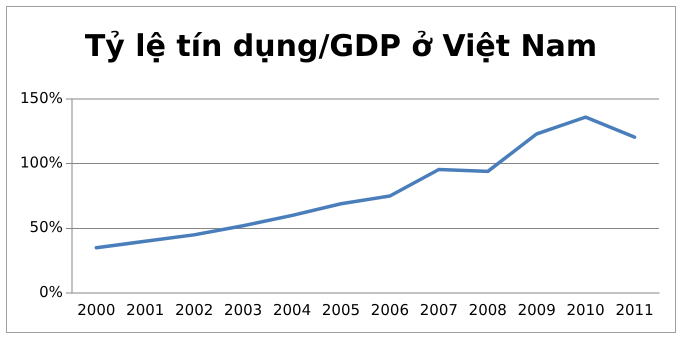 The image size is (682, 339). What do you see at coordinates (51, 291) in the screenshot?
I see `y-tick-label: 0%` at bounding box center [51, 291].